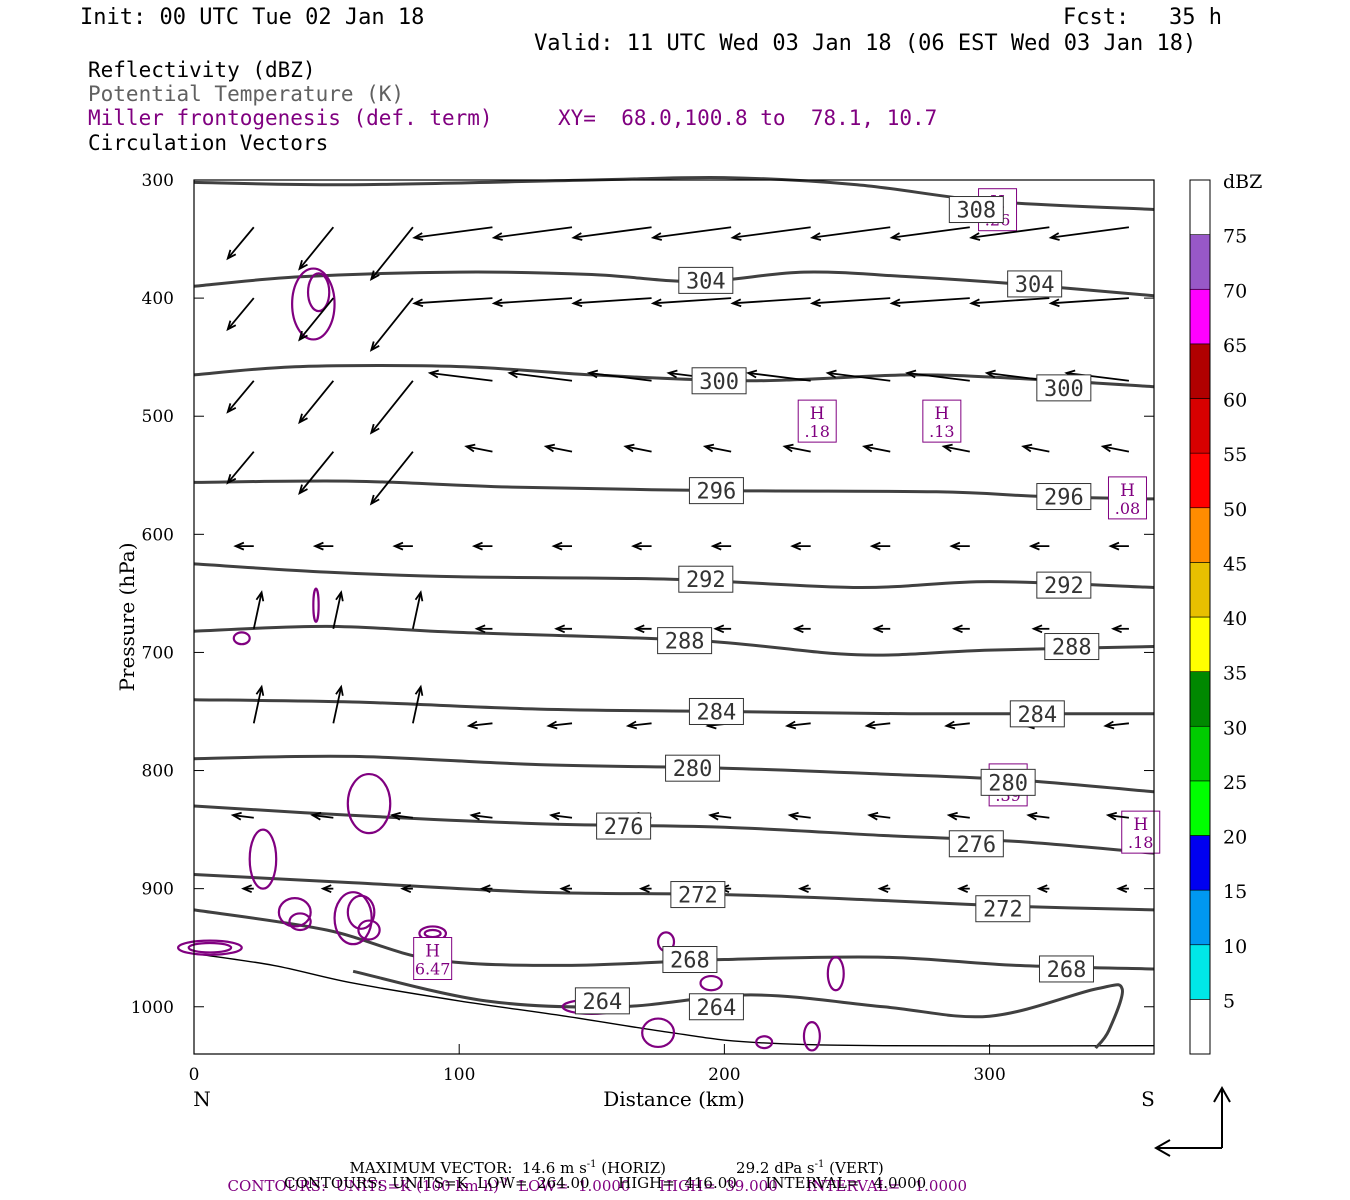 Image resolution: width=1350 pixels, height=1200 pixels. Describe the element at coordinates (706, 281) in the screenshot. I see `theta-label: 304` at that location.